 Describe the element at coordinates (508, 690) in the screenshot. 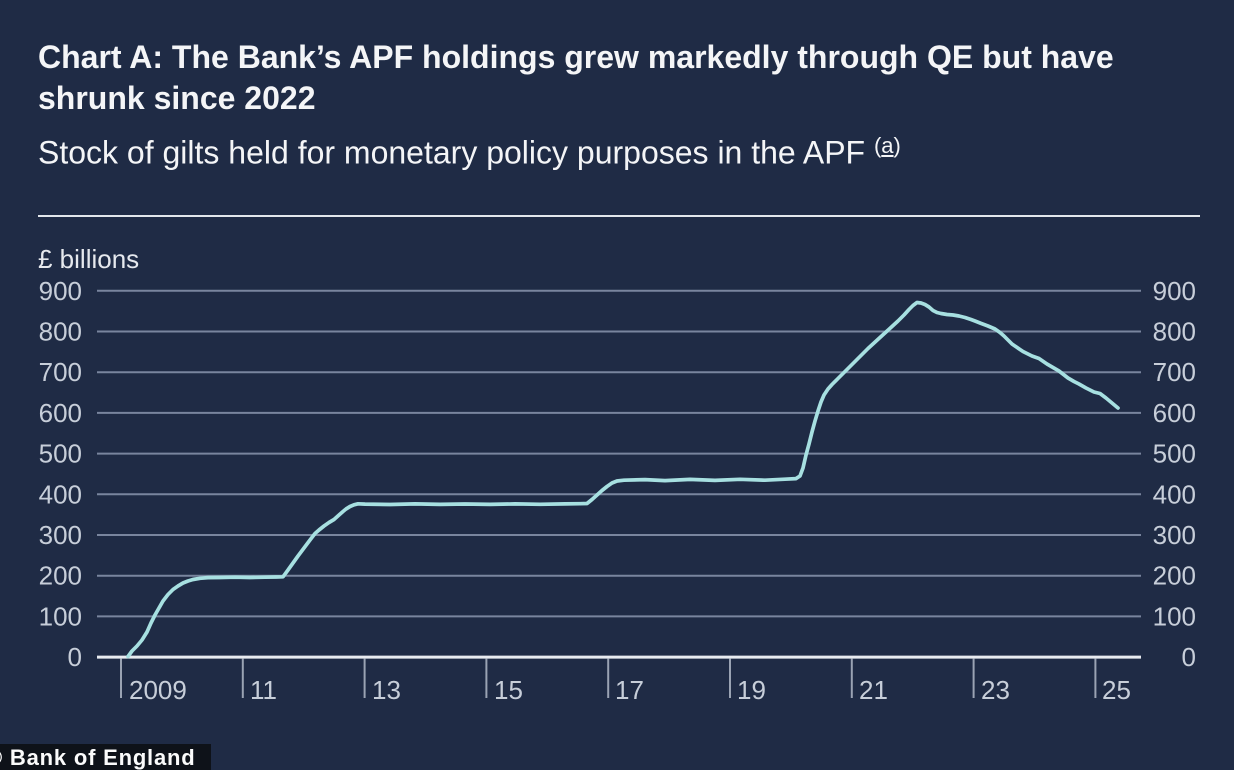

I see `svg-text: 15` at that location.